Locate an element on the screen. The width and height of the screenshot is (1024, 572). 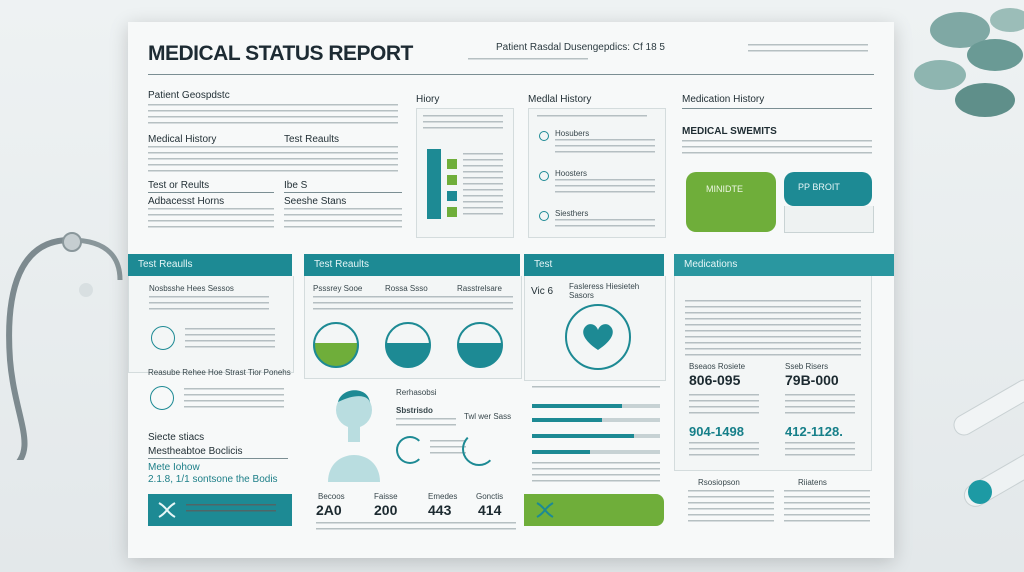
header-text-lines is located at coordinates (528, 61).